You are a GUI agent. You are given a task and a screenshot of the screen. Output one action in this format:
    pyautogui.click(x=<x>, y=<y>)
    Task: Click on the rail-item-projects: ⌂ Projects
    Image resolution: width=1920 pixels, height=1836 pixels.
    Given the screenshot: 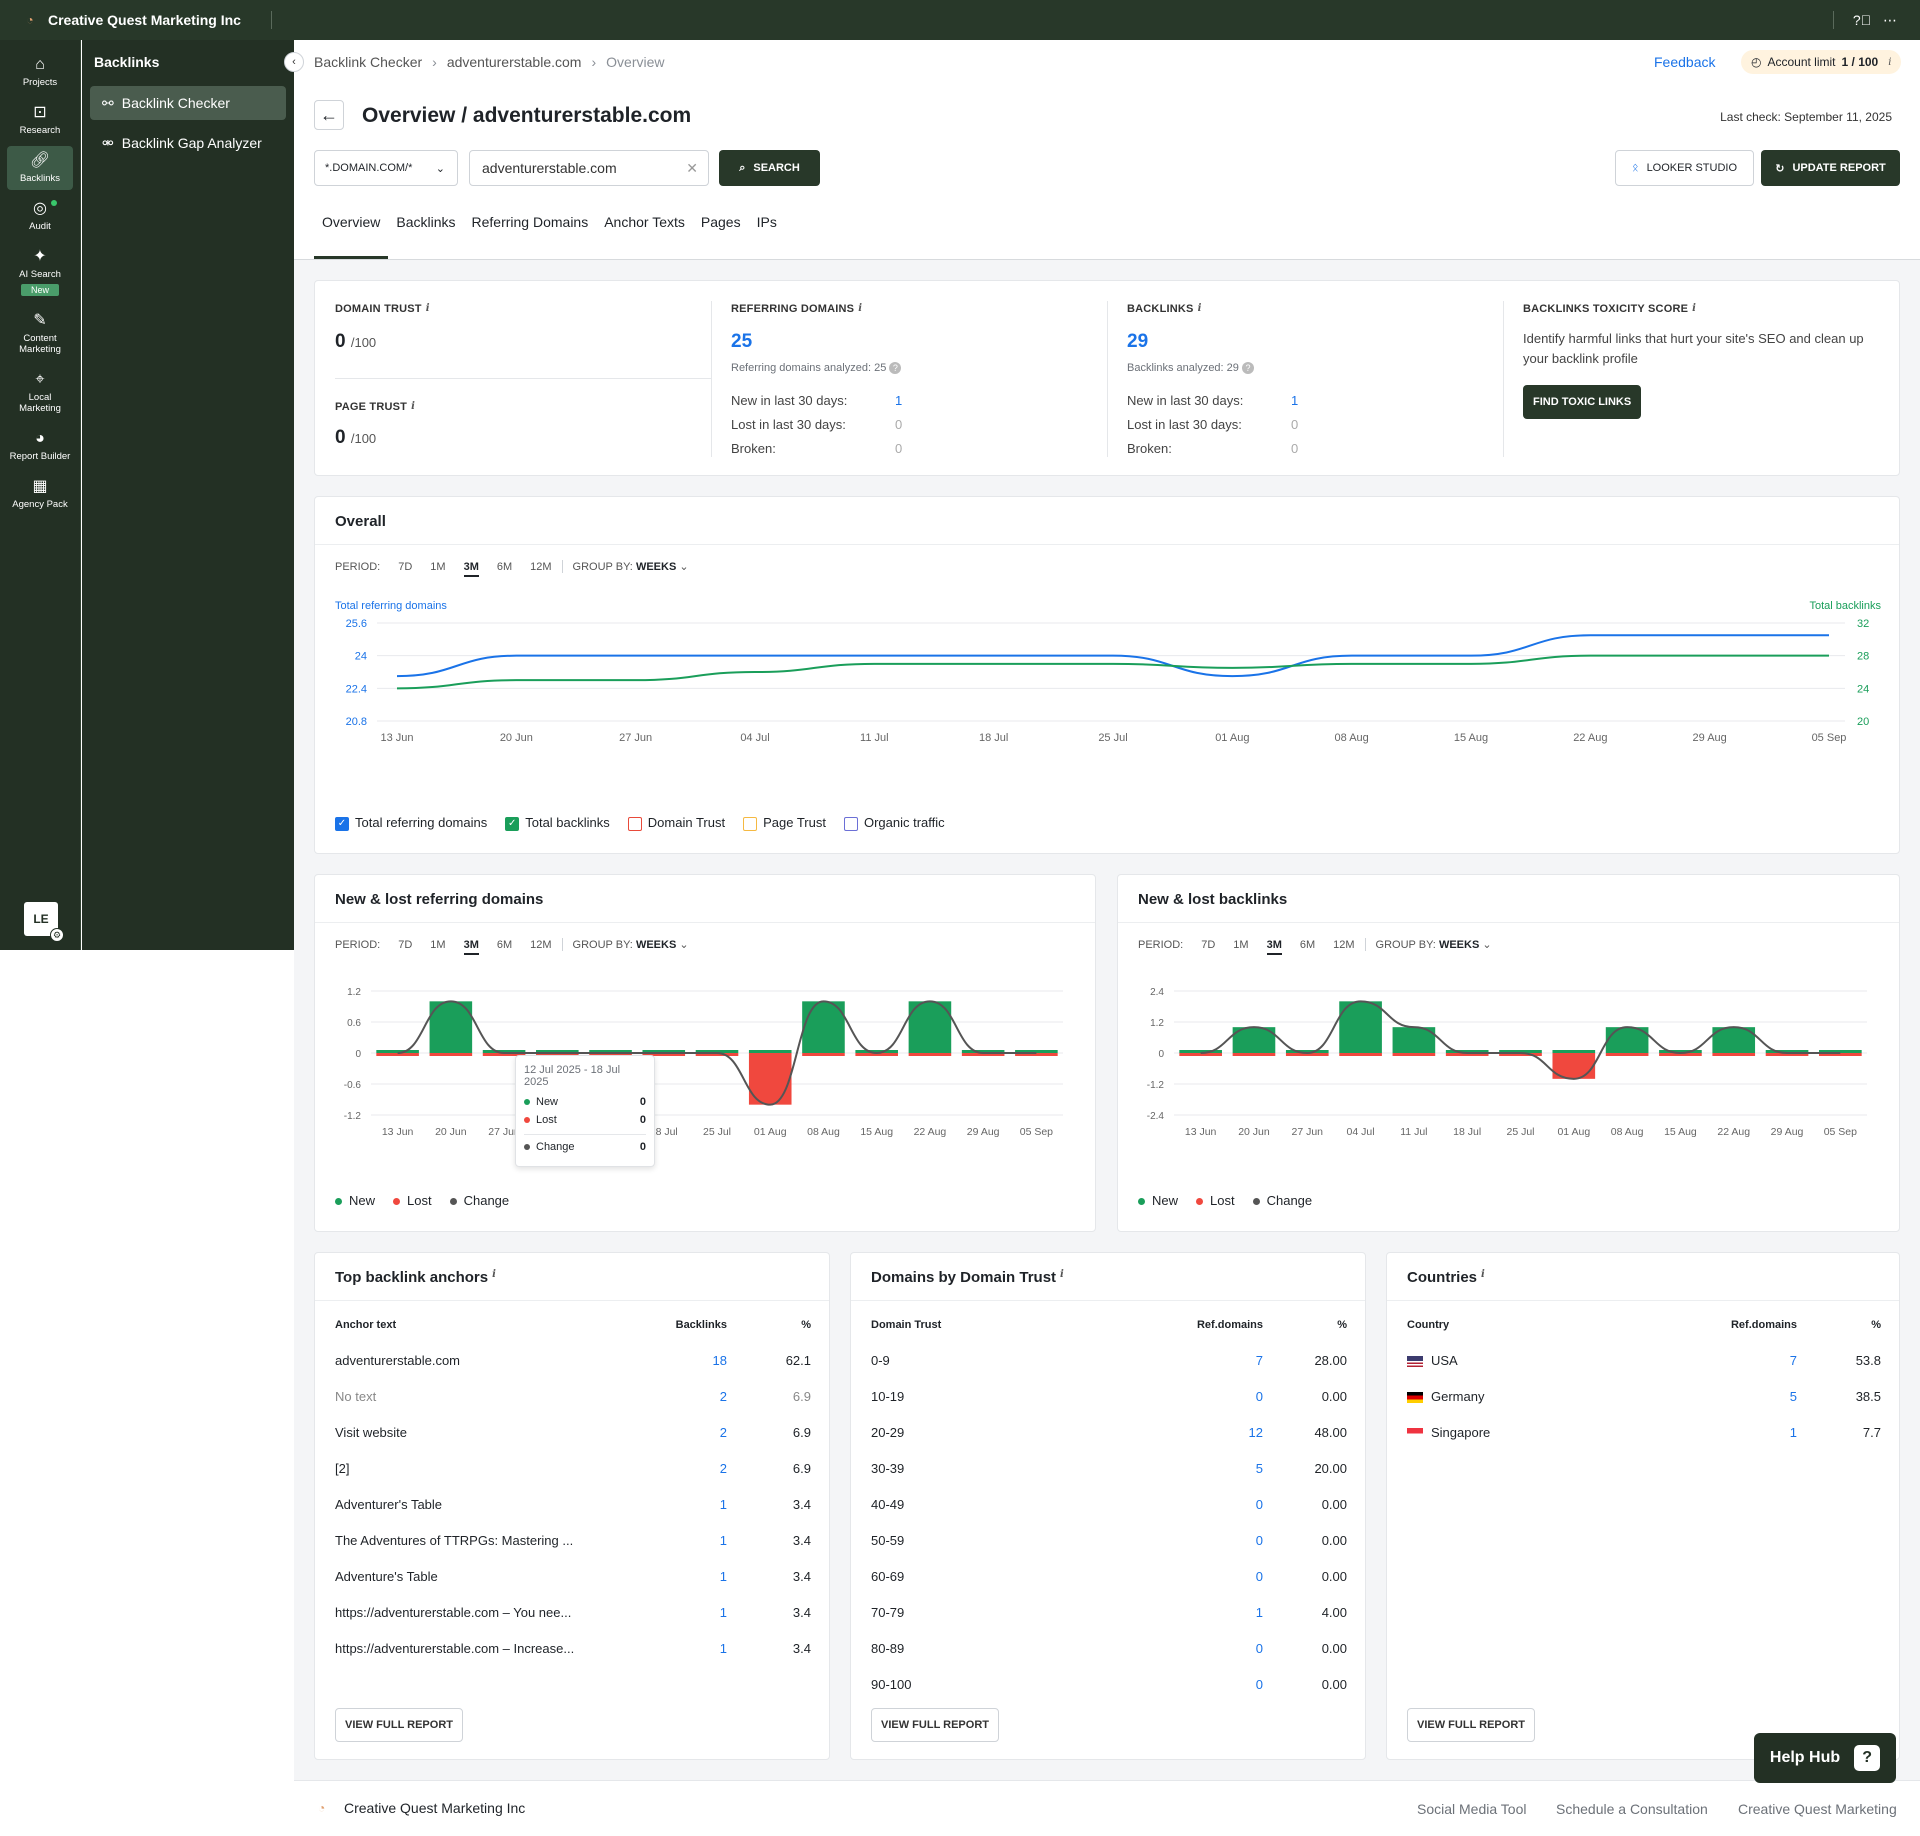 What is the action you would take?
    pyautogui.click(x=40, y=72)
    